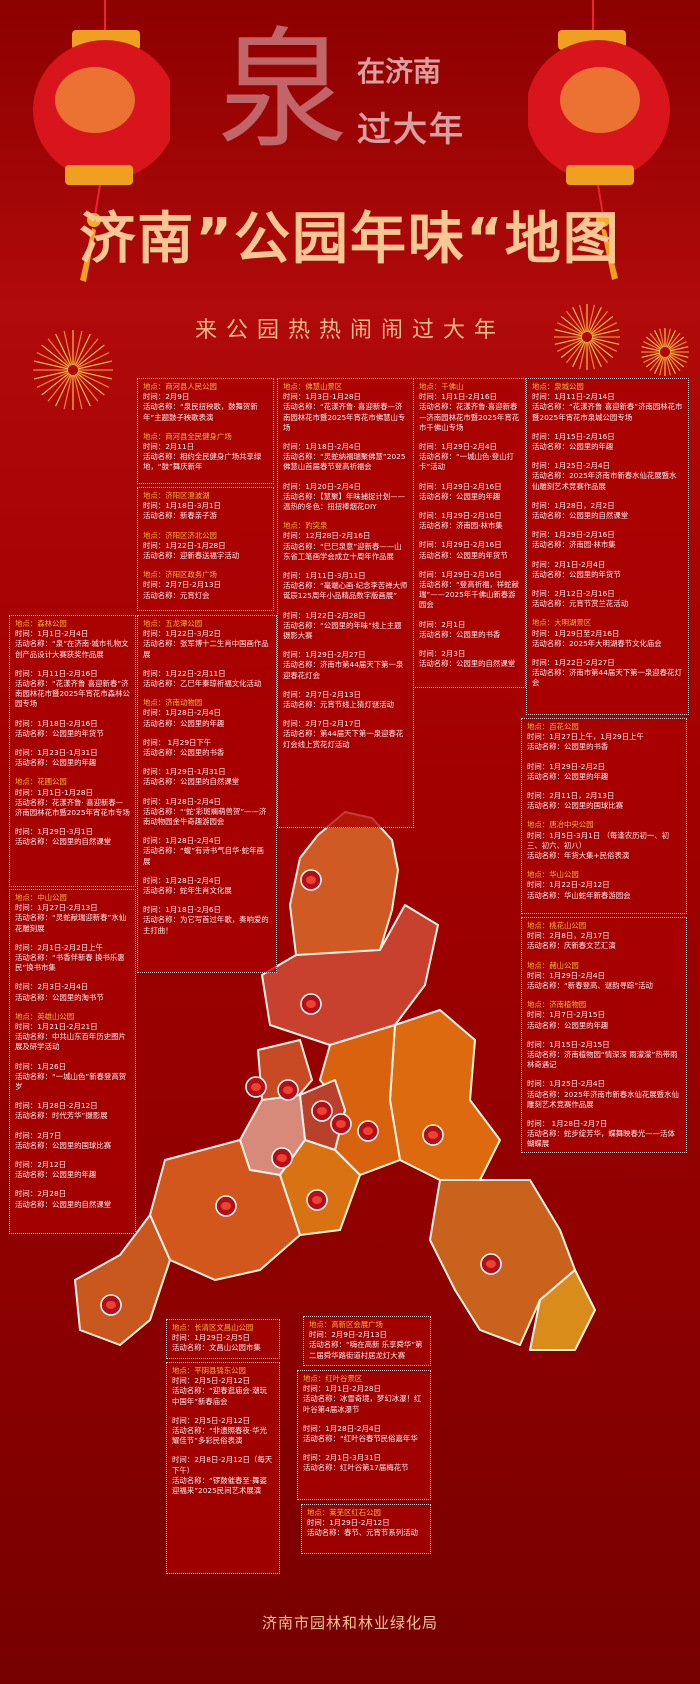 This screenshot has width=700, height=1684. Describe the element at coordinates (601, 1139) in the screenshot. I see `event-name: 蛇步绽芳华，蝶舞映春光——活体蝴蝶展` at that location.